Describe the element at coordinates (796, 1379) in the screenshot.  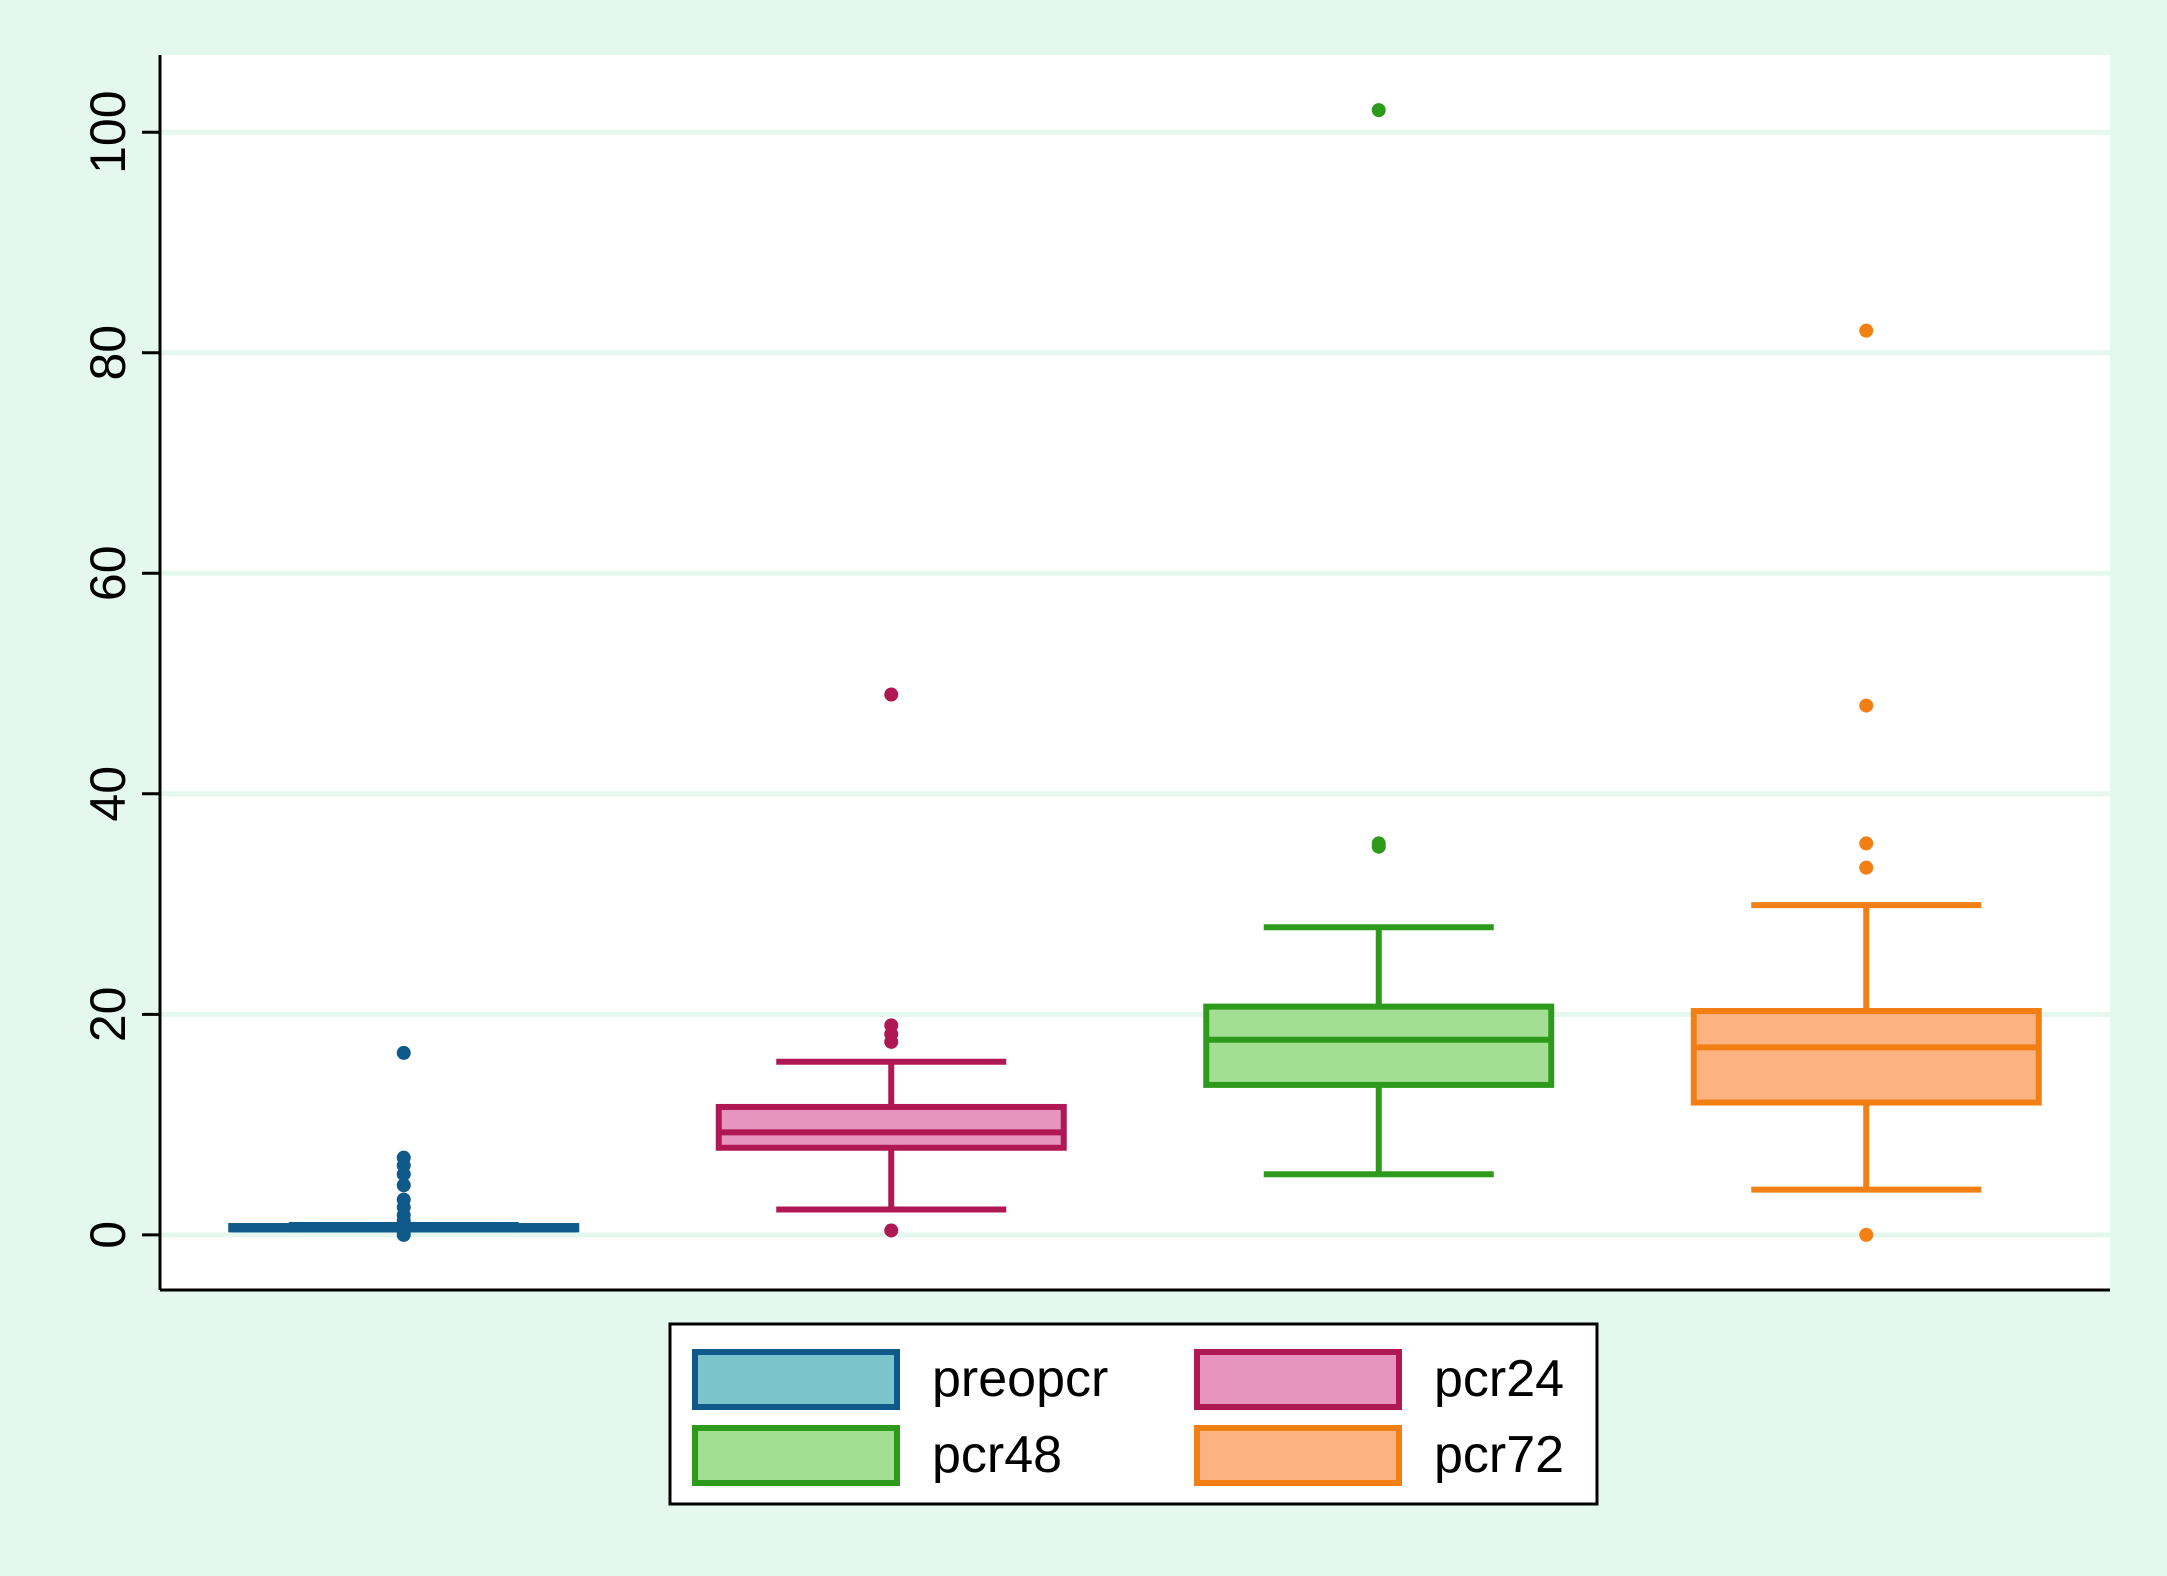
I see `legend-swatch-preopcr` at that location.